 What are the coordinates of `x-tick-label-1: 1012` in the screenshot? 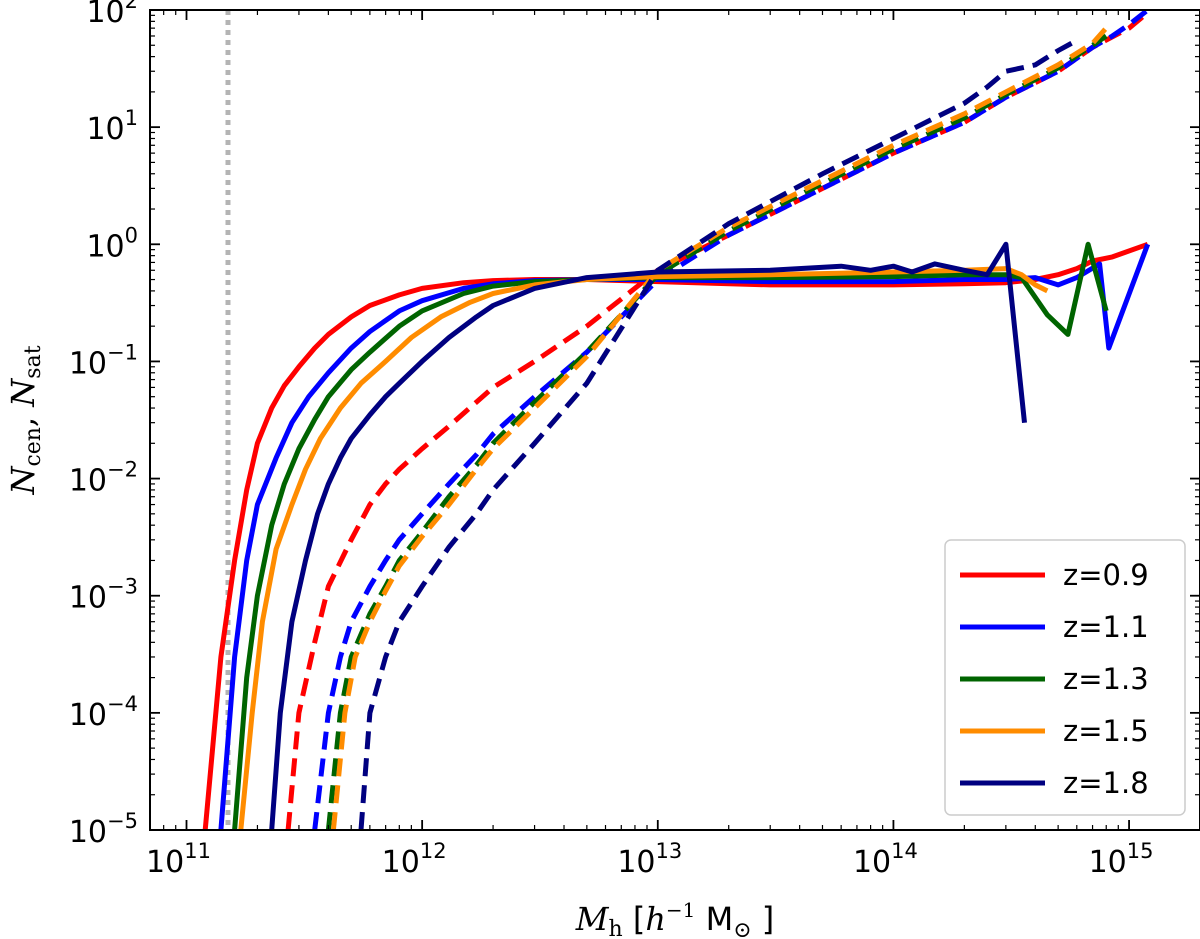 It's located at (414, 859).